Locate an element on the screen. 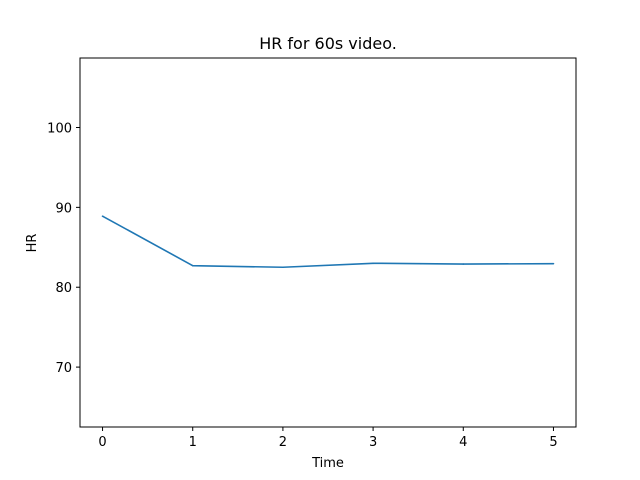  x-tick-label: 1 is located at coordinates (193, 442).